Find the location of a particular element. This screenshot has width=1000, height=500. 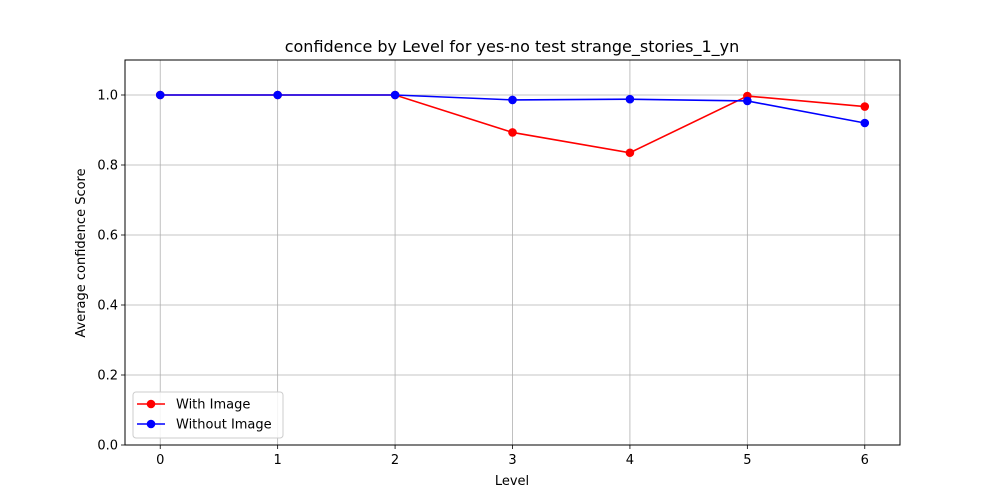

legend-label-without-image: Without Image is located at coordinates (224, 425).